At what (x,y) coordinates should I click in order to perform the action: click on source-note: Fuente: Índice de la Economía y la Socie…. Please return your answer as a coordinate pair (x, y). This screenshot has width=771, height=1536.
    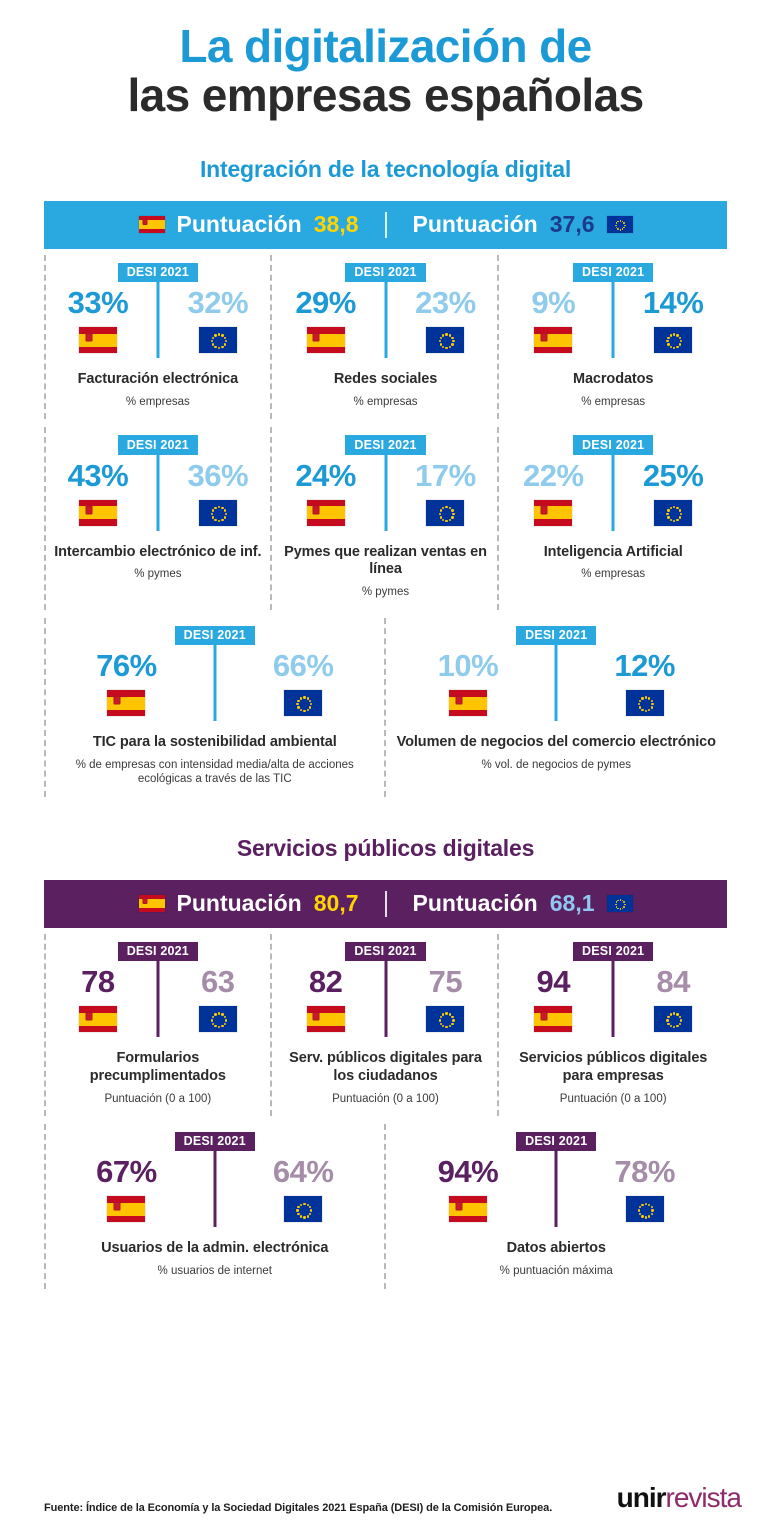
    Looking at the image, I should click on (298, 1508).